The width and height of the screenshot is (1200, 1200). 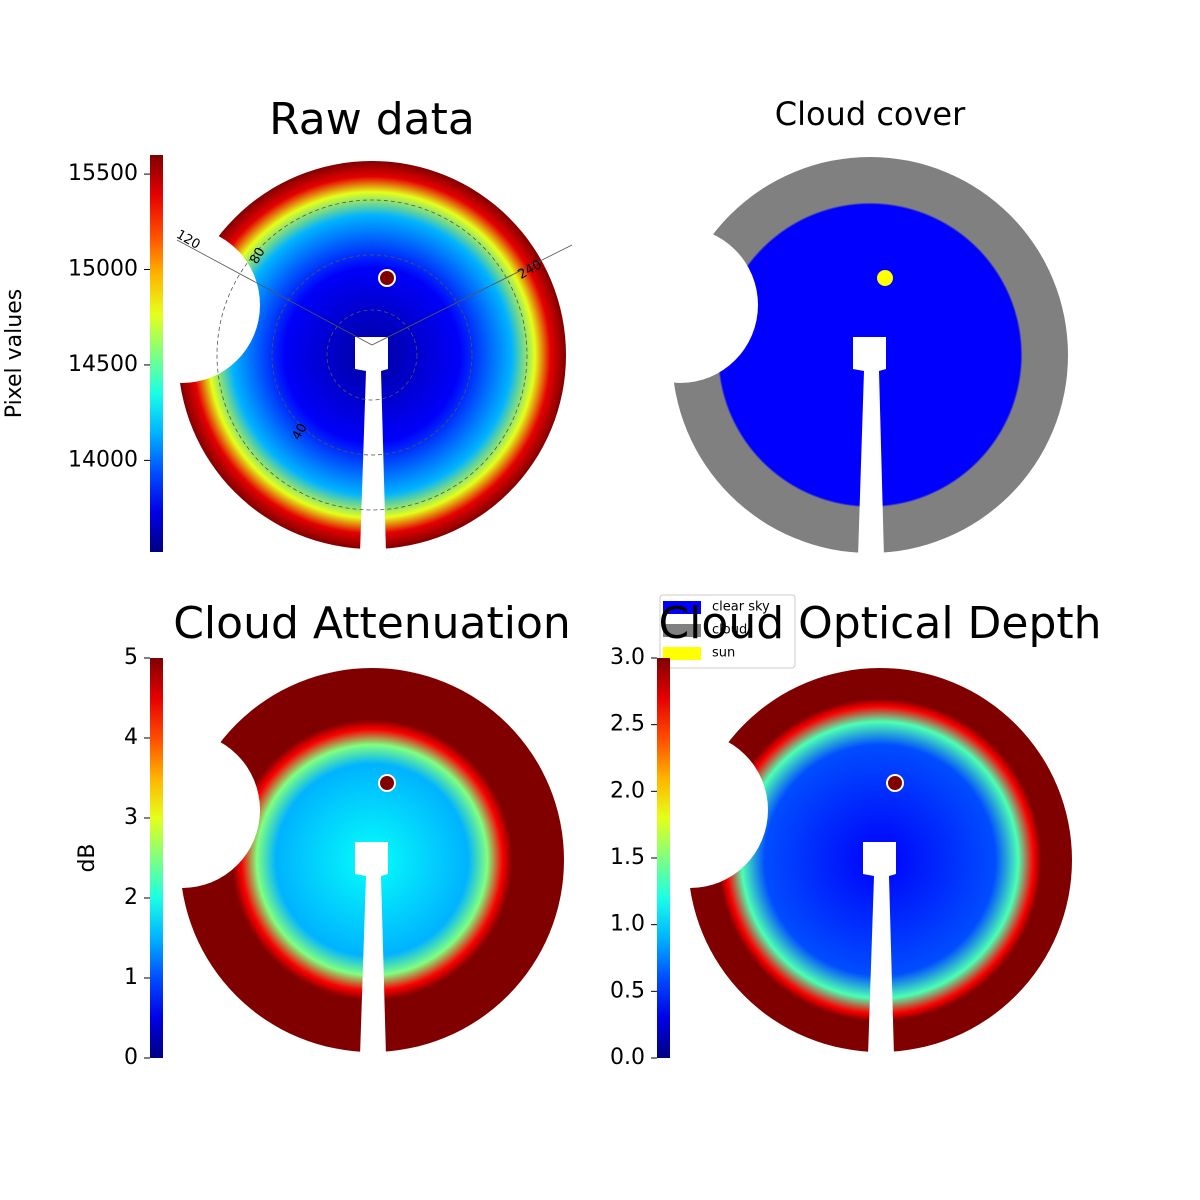 I want to click on colorbar-tick-label: 15500, so click(x=103, y=173).